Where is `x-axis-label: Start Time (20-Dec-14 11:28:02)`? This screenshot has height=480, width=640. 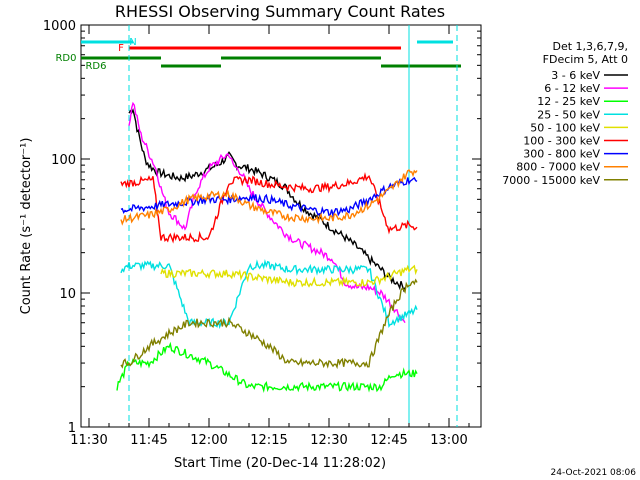
x-axis-label: Start Time (20-Dec-14 11:28:02) is located at coordinates (280, 463).